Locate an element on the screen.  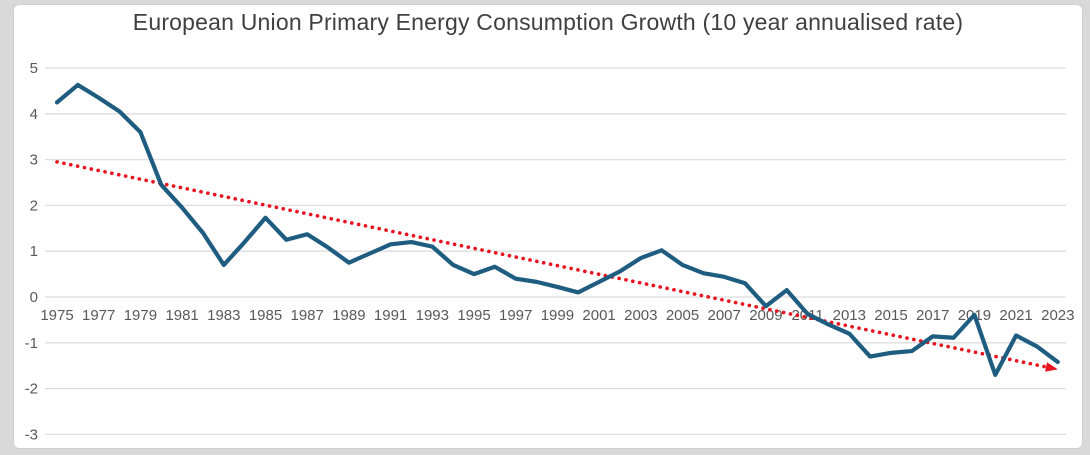
x-axis-tick-label: 1999 is located at coordinates (557, 315).